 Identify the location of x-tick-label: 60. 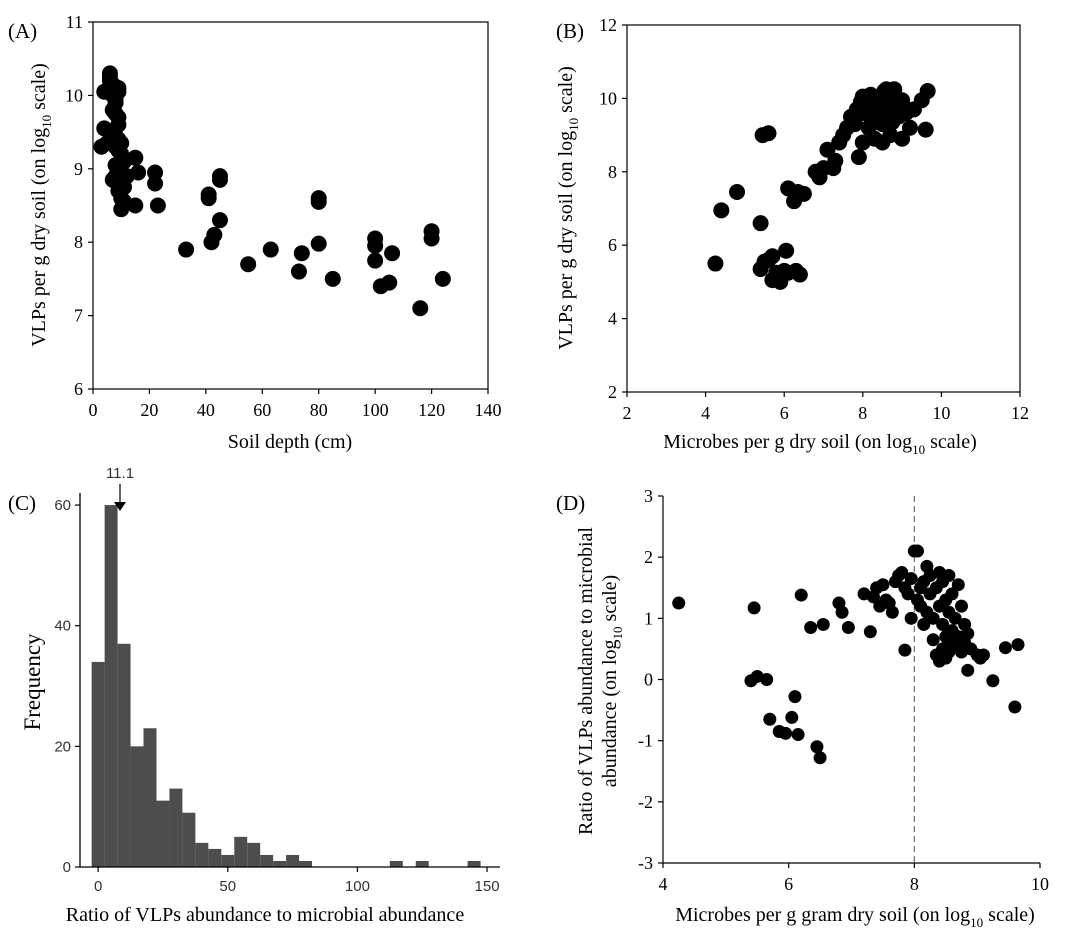
(262, 410).